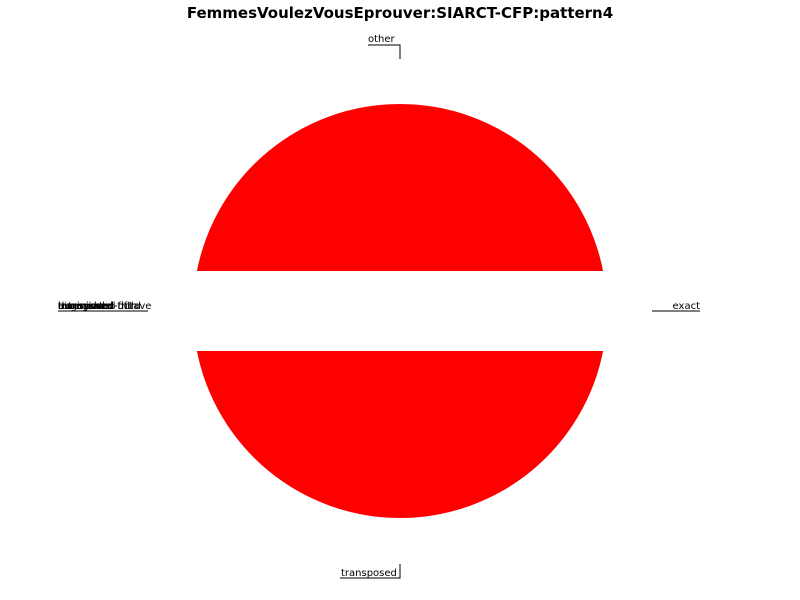 This screenshot has height=600, width=800. Describe the element at coordinates (384, 51) in the screenshot. I see `leader-line-other` at that location.